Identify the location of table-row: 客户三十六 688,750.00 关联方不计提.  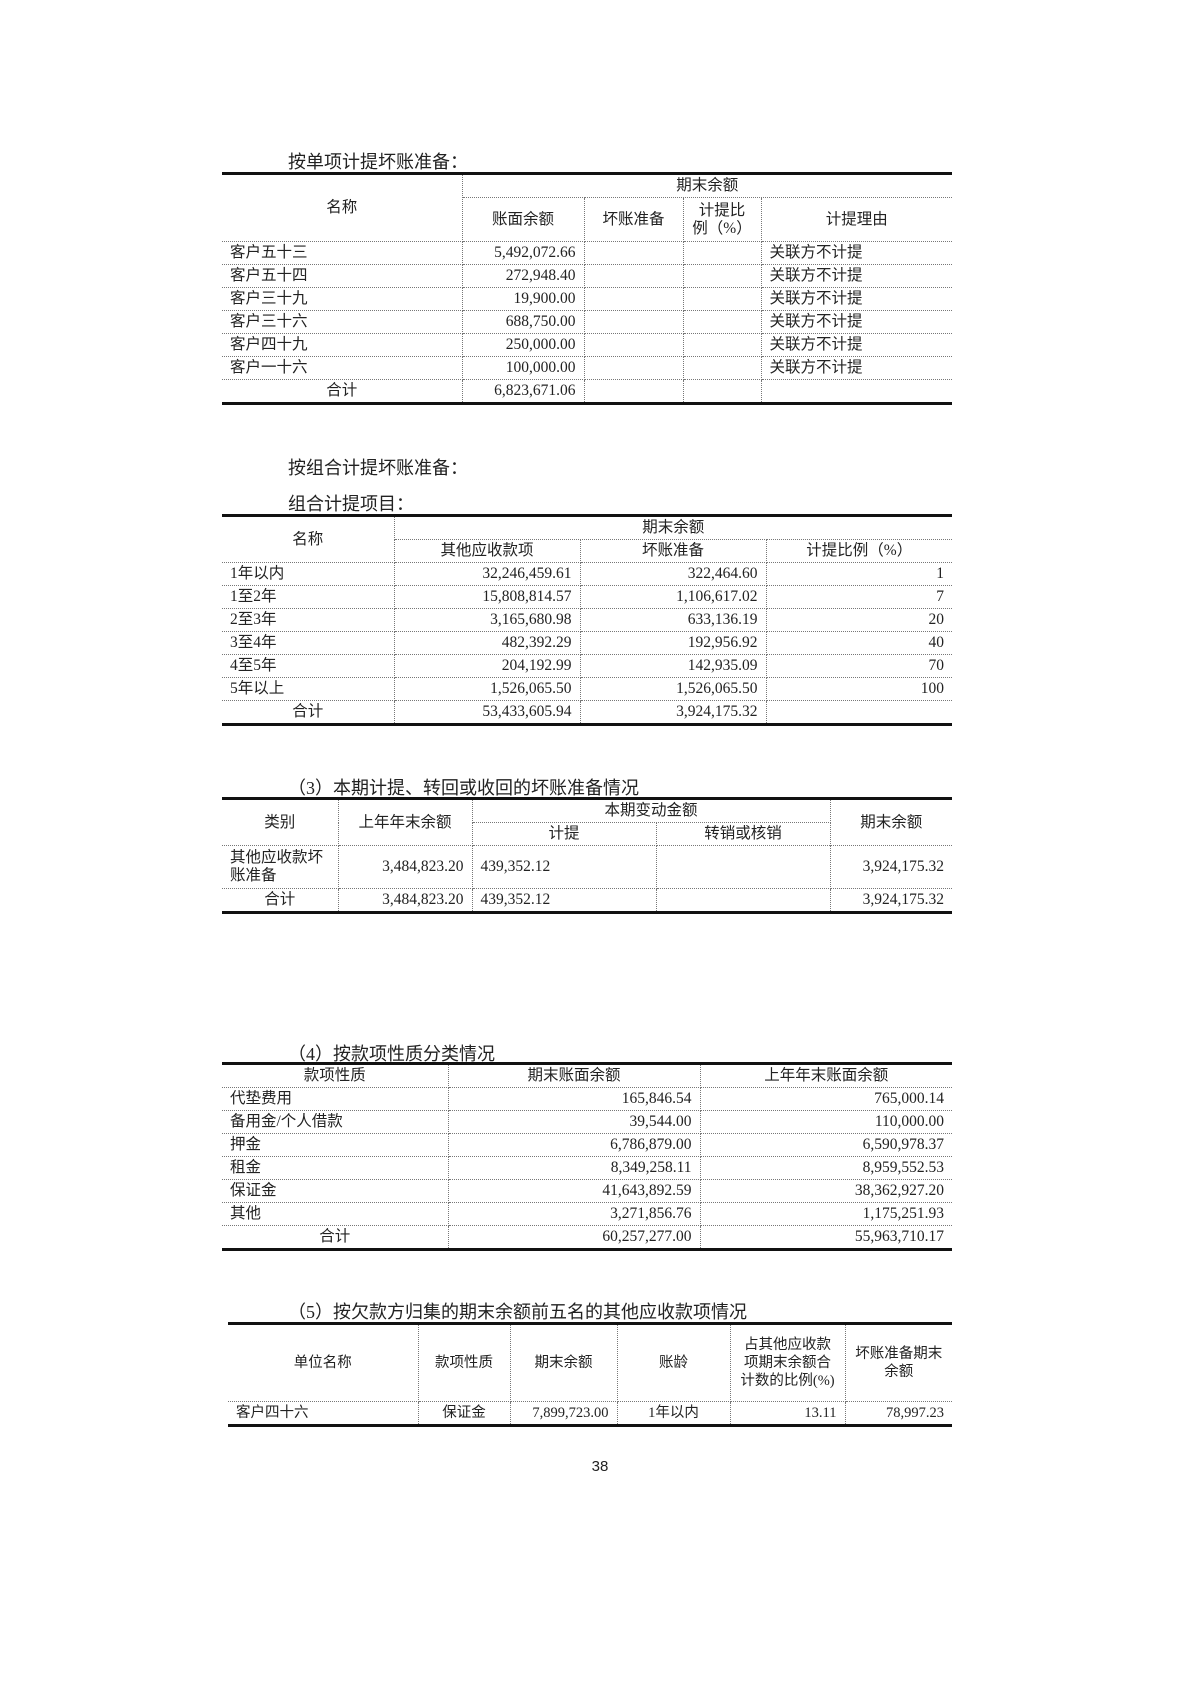
(587, 322).